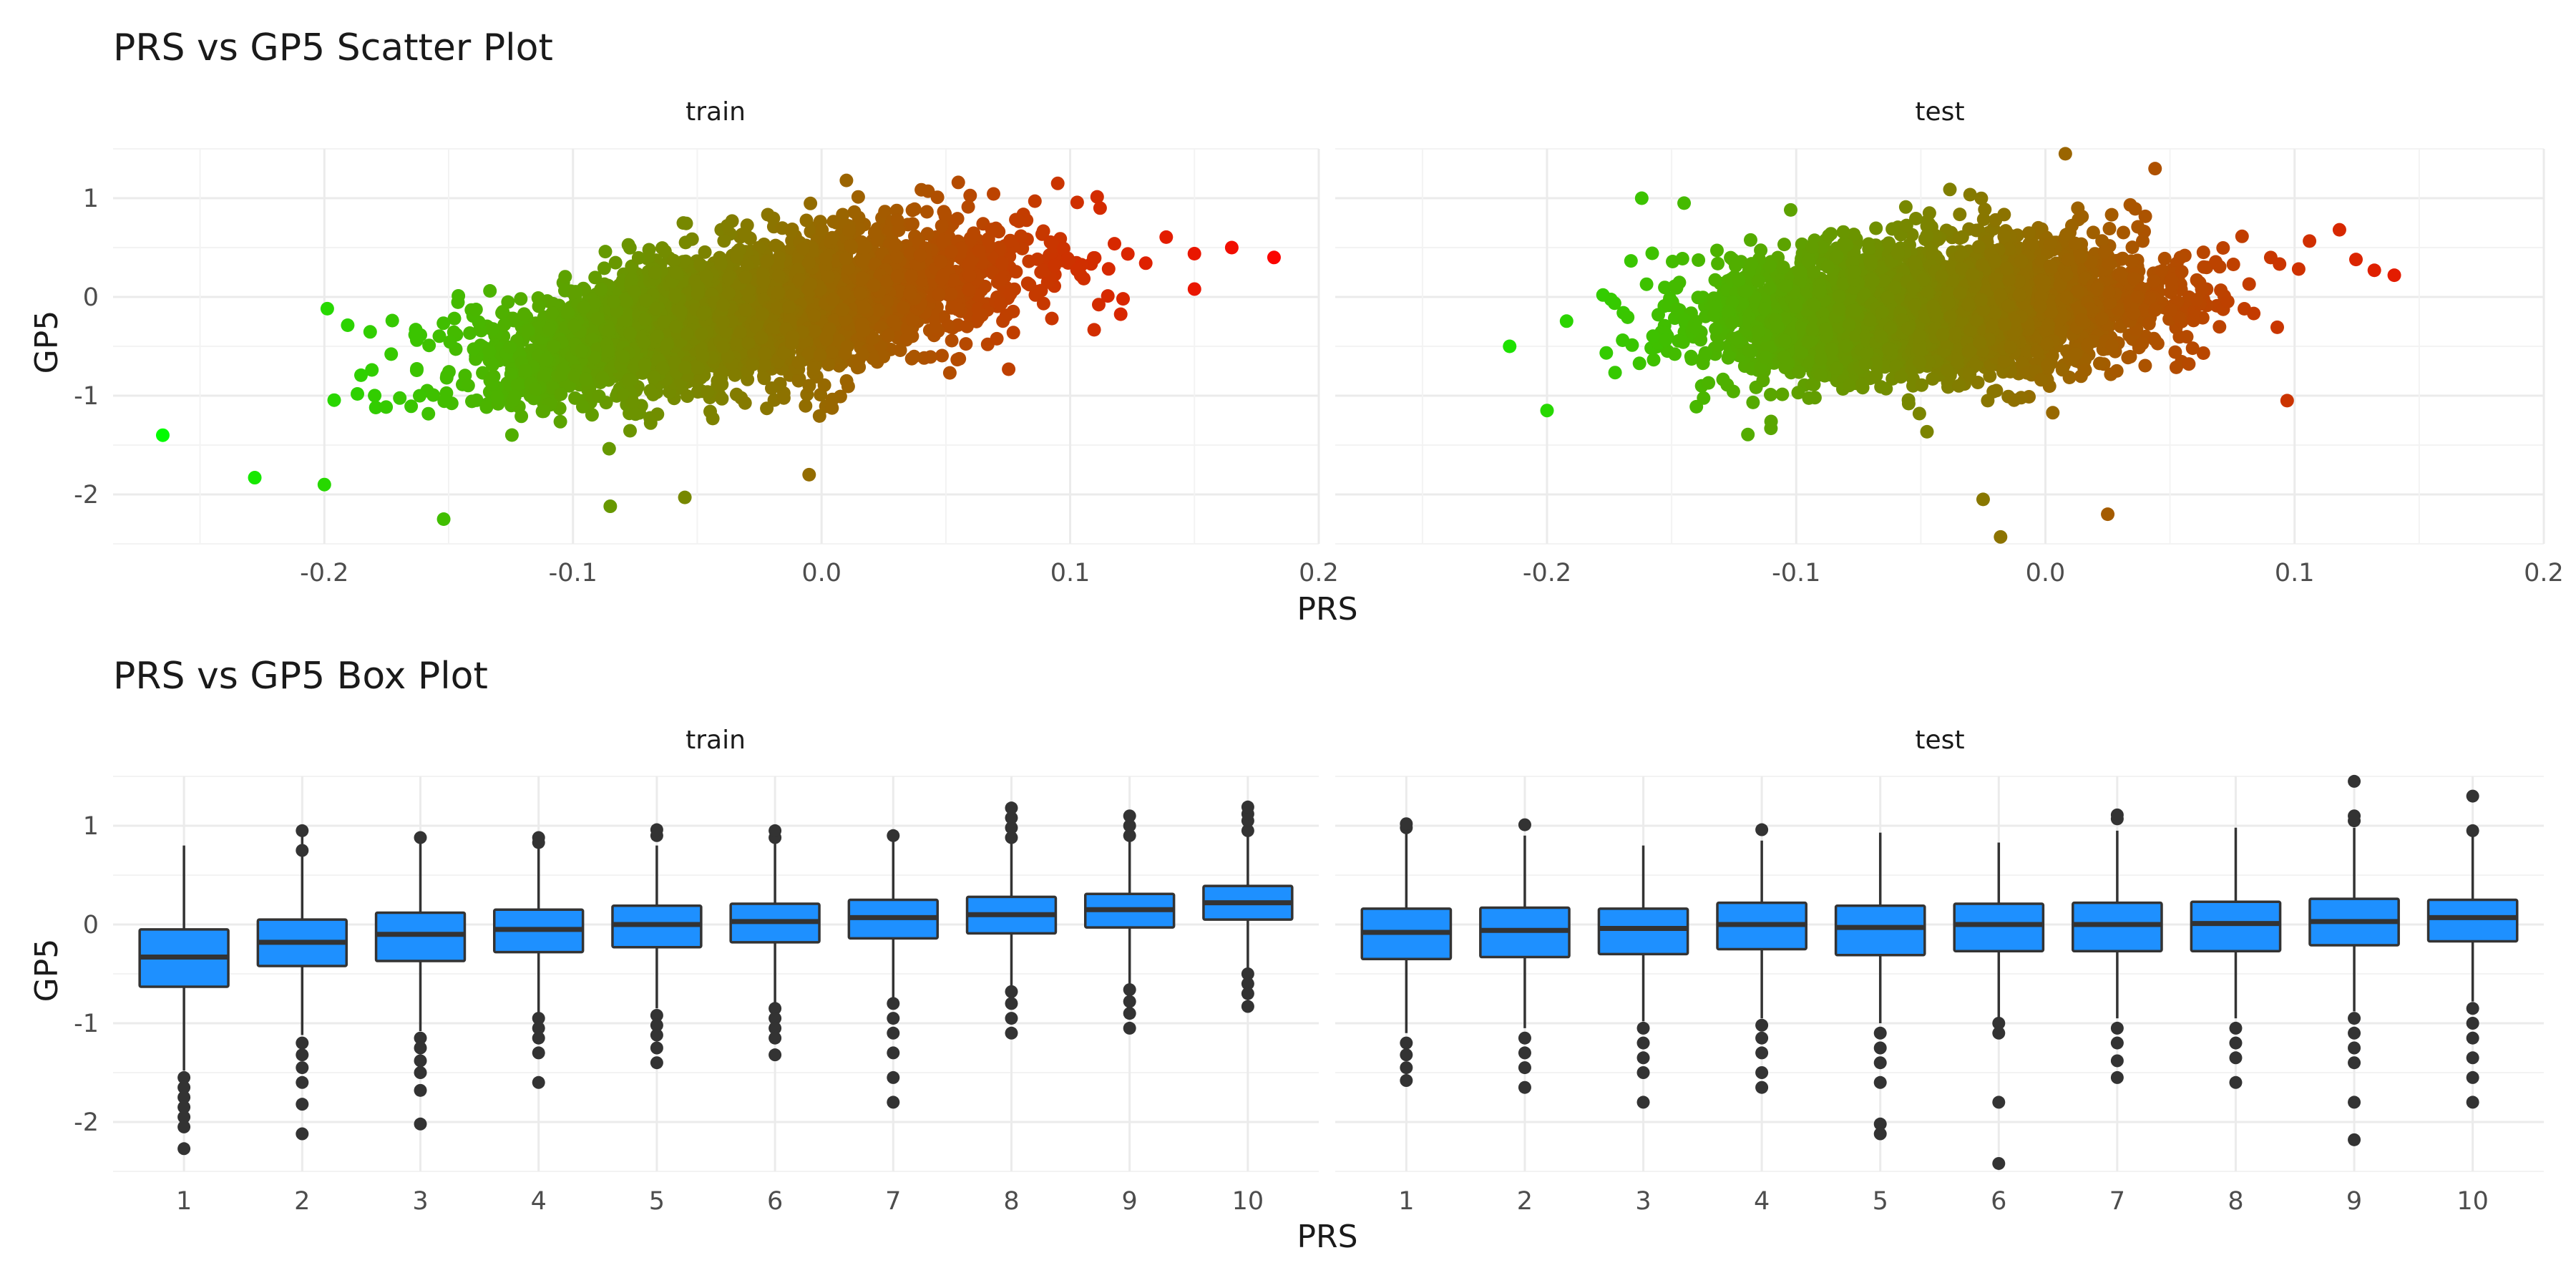  What do you see at coordinates (333, 48) in the screenshot?
I see `scatter-plot-title: PRS vs GP5 Scatter Plot` at bounding box center [333, 48].